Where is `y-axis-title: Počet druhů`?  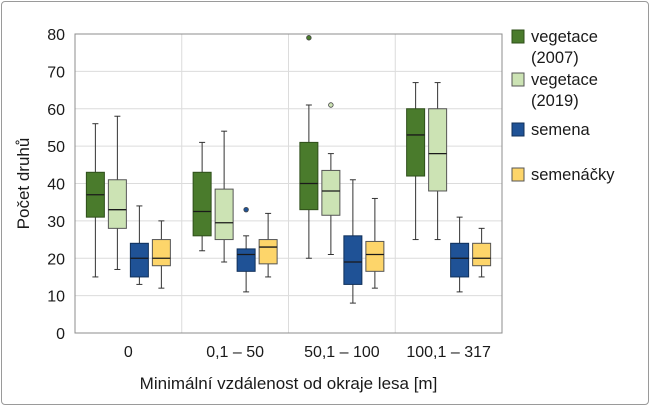 y-axis-title: Počet druhů is located at coordinates (23, 184).